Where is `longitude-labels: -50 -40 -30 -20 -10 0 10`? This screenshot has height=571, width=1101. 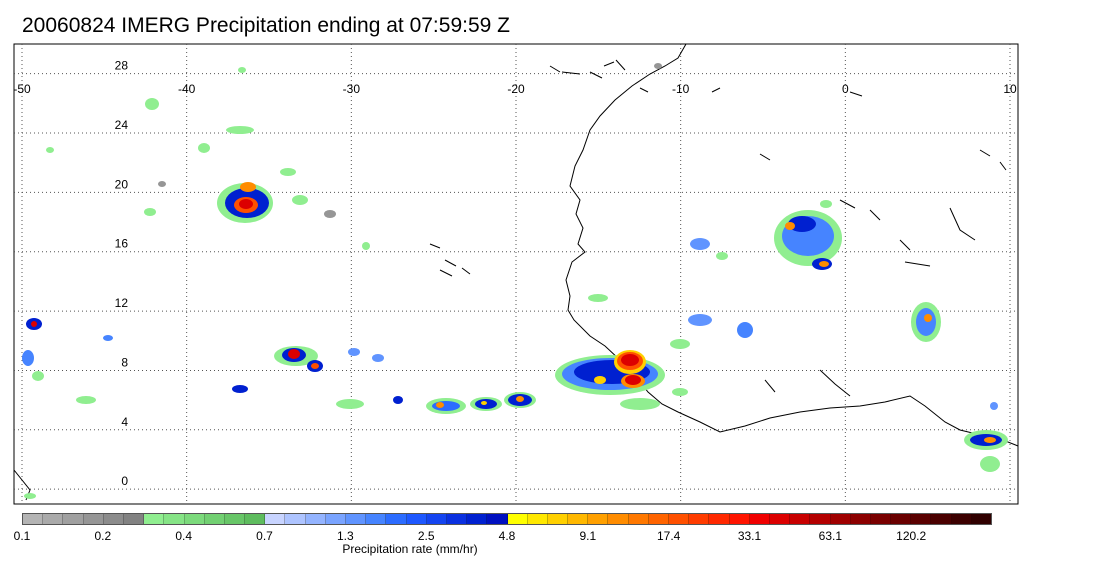
longitude-labels: -50 -40 -30 -20 -10 0 10 is located at coordinates (515, 89).